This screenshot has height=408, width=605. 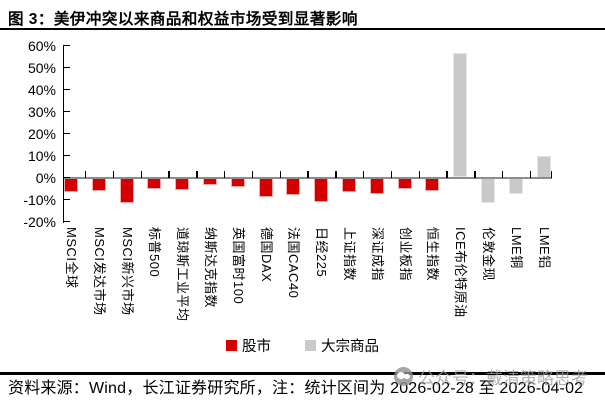 I want to click on y-axis-label--20%: -20%, so click(x=39, y=221).